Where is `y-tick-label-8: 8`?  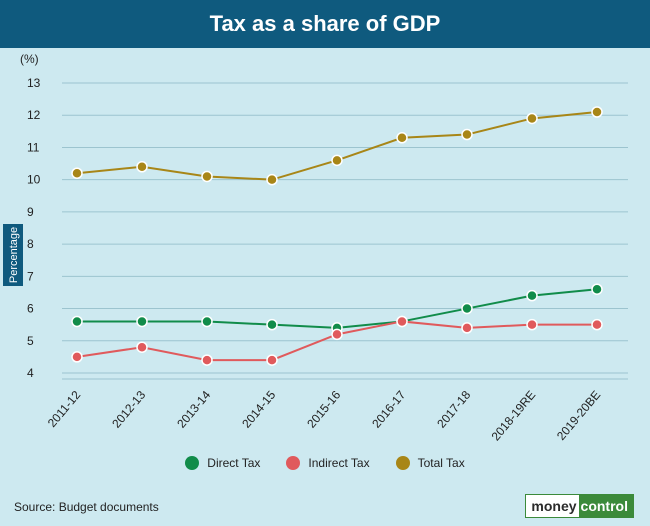 y-tick-label-8: 8 is located at coordinates (30, 244).